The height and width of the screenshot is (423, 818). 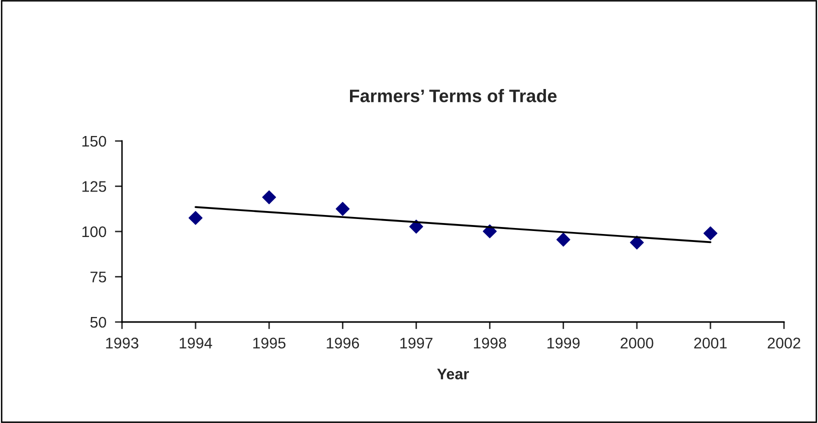 What do you see at coordinates (416, 343) in the screenshot?
I see `x-tick-label: 1997` at bounding box center [416, 343].